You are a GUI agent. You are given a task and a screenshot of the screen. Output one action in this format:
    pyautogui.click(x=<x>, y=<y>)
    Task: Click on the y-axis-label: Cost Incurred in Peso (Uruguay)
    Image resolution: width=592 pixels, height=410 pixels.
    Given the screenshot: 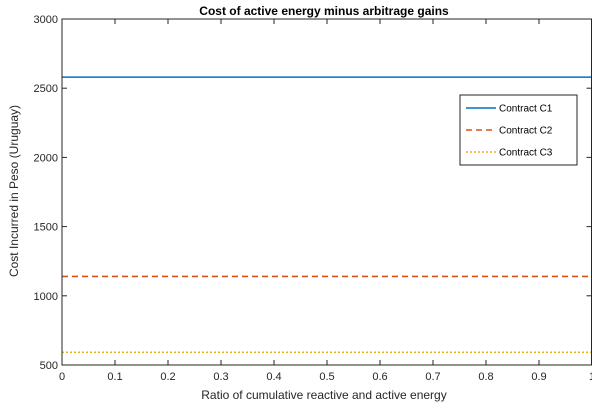 What is the action you would take?
    pyautogui.click(x=14, y=191)
    